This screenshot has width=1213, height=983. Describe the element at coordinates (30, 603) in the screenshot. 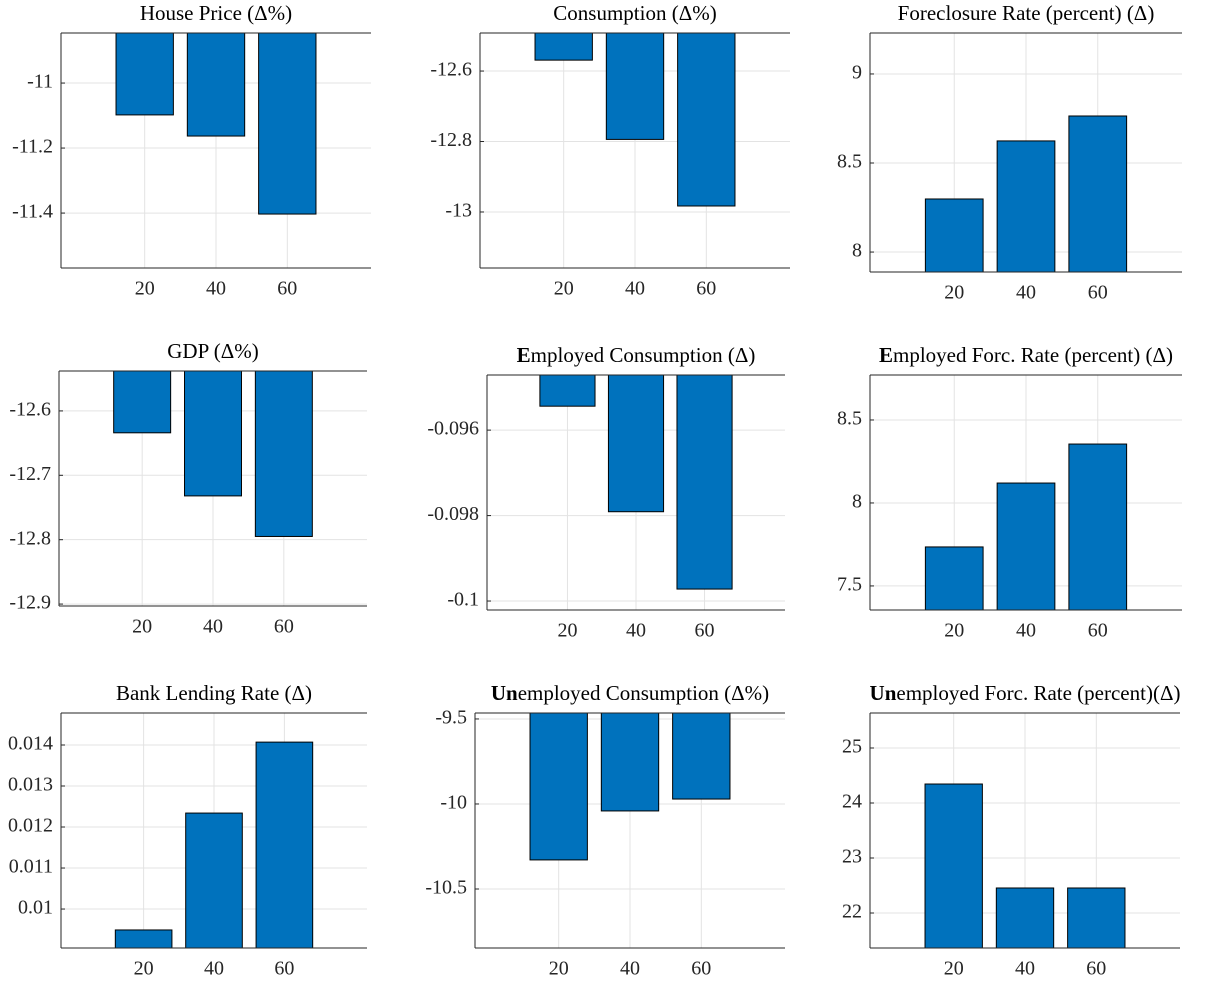

I see `y-tick-label: -12.9` at that location.